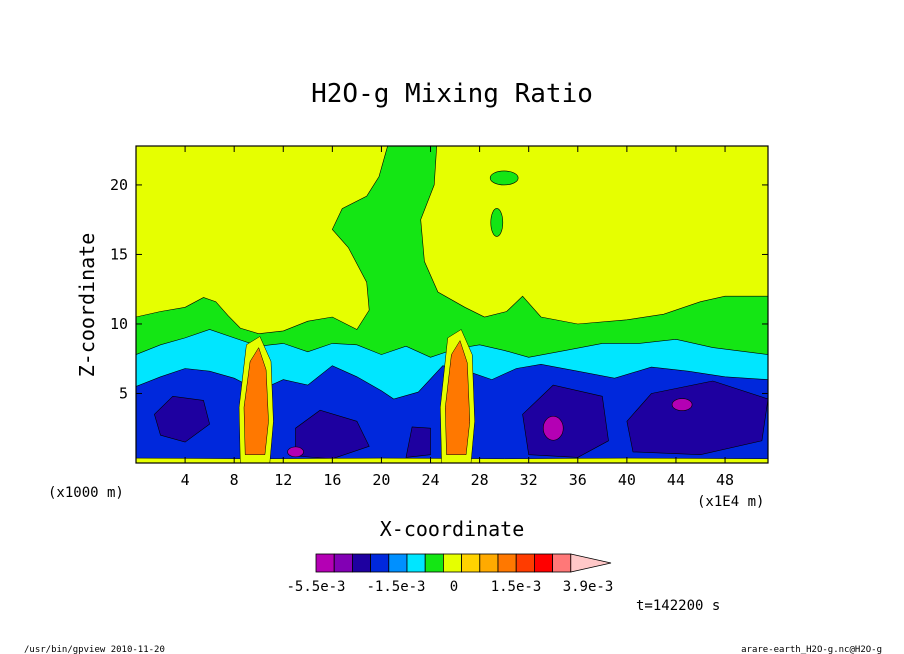 This screenshot has width=904, height=654. Describe the element at coordinates (234, 480) in the screenshot. I see `x-tick-label: 8` at that location.